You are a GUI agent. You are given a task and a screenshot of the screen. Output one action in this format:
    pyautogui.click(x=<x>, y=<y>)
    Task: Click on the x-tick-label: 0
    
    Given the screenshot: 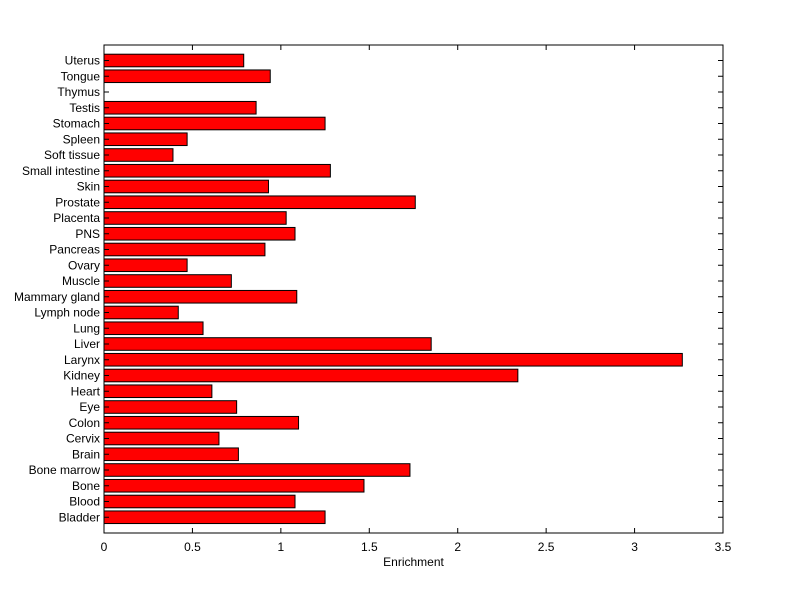 What is the action you would take?
    pyautogui.click(x=104, y=547)
    